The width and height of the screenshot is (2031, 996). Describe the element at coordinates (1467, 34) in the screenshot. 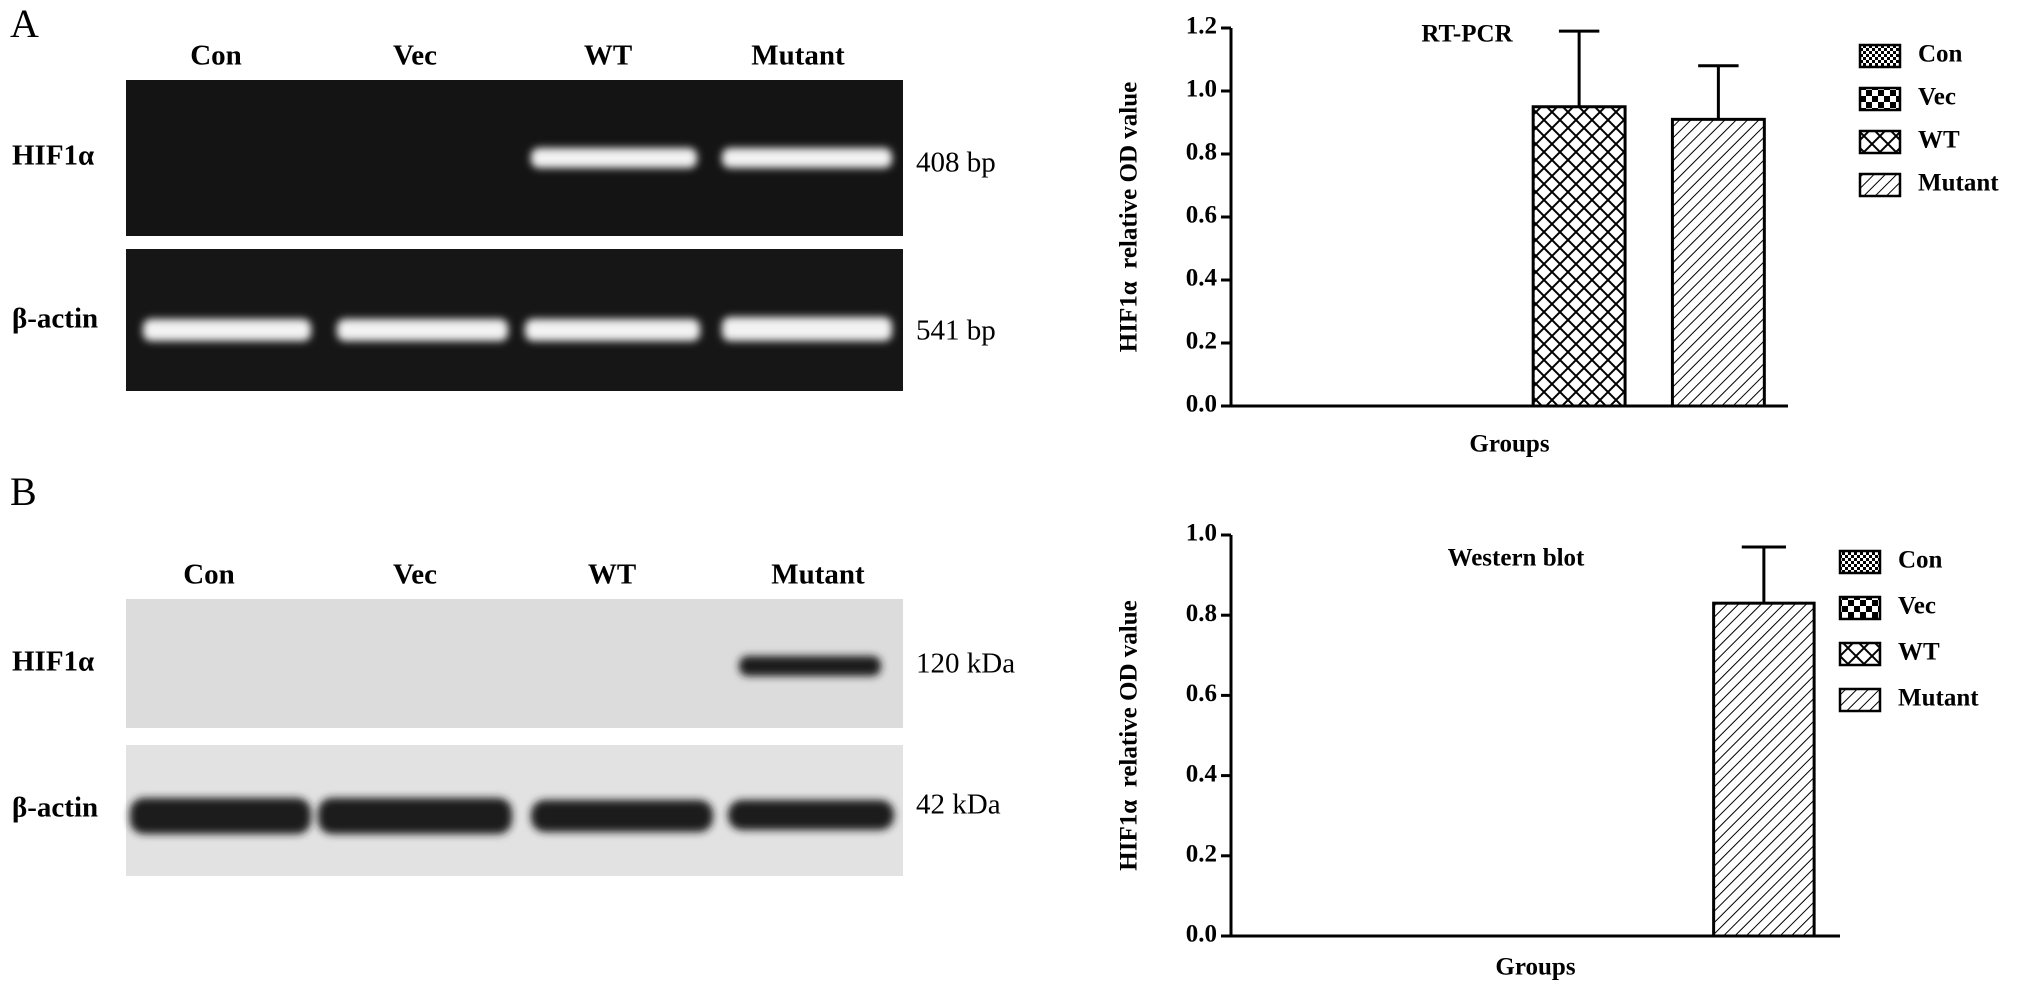

I see `chart-title: RT-PCR` at that location.